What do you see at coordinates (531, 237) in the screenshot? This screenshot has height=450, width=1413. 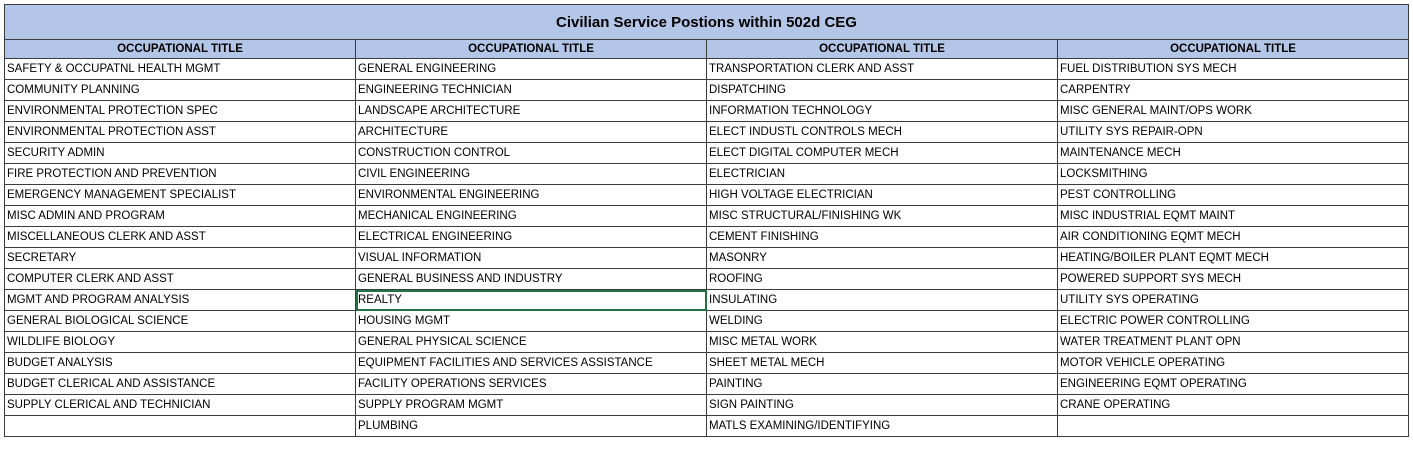 I see `table-cell: ELECTRICAL ENGINEERING` at bounding box center [531, 237].